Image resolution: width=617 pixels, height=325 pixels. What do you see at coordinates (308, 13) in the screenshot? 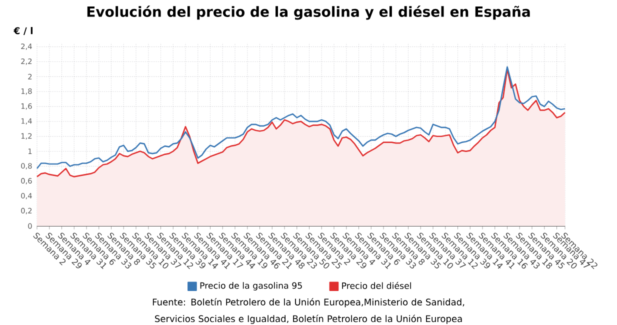
I see `chart-title: Evolución del precio de la gasolina y el diésel en España` at bounding box center [308, 13].